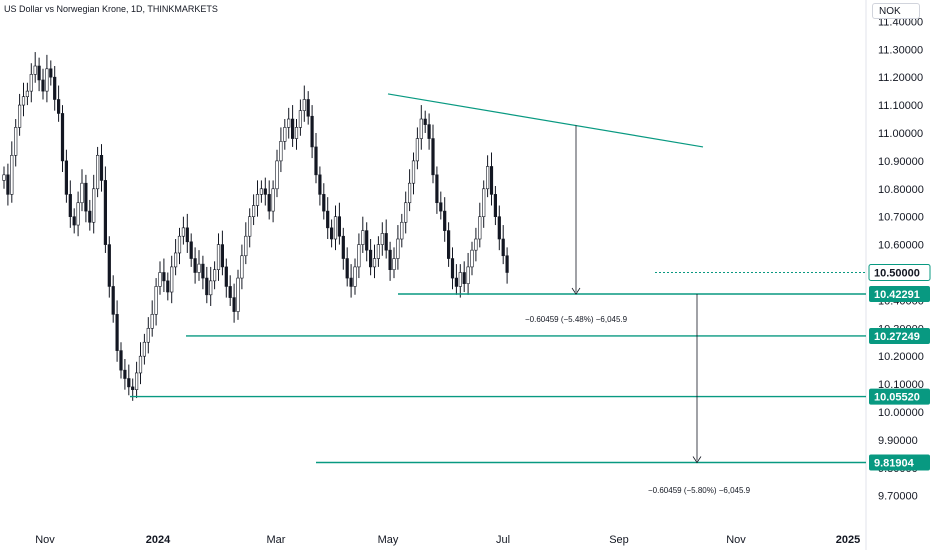 This screenshot has height=550, width=932. What do you see at coordinates (901, 357) in the screenshot?
I see `y-tick-label: 10.20000` at bounding box center [901, 357].